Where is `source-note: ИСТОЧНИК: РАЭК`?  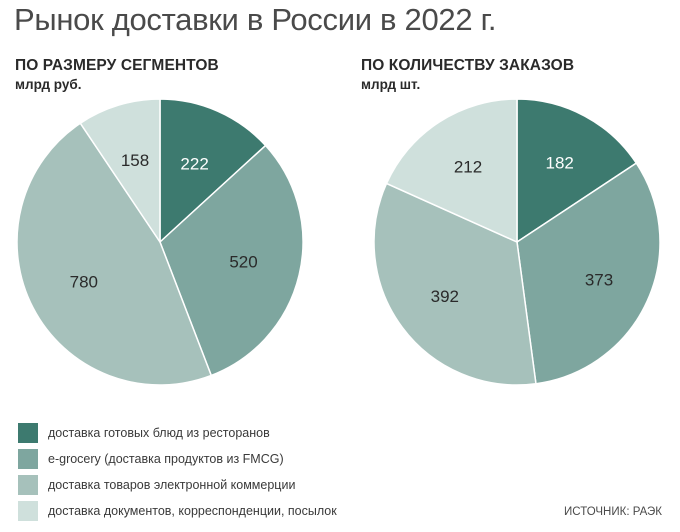 source-note: ИСТОЧНИК: РАЭК is located at coordinates (613, 512).